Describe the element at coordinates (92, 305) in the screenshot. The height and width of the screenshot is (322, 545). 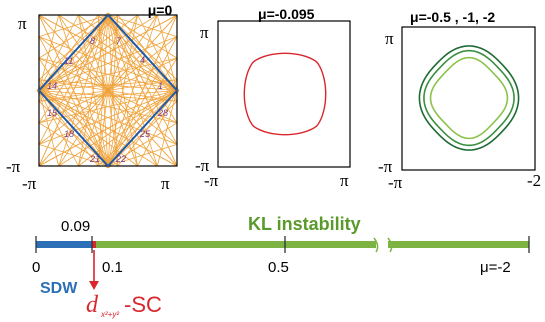
I see `sc-symbol: d` at that location.